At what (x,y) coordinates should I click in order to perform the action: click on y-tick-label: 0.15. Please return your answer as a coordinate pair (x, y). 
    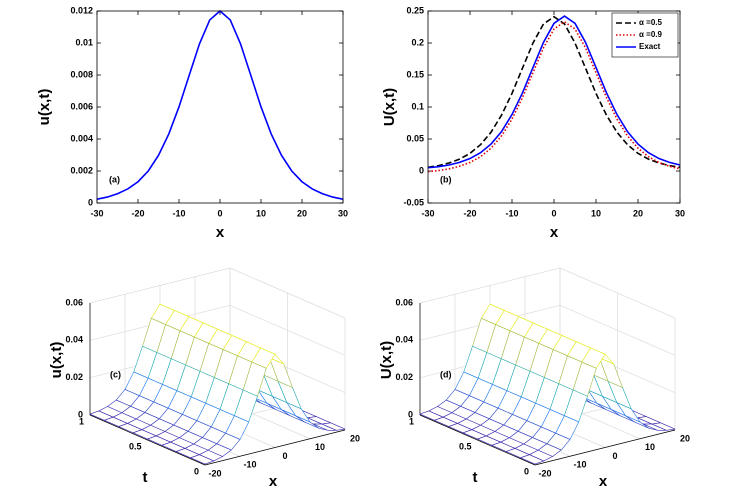
    Looking at the image, I should click on (415, 74).